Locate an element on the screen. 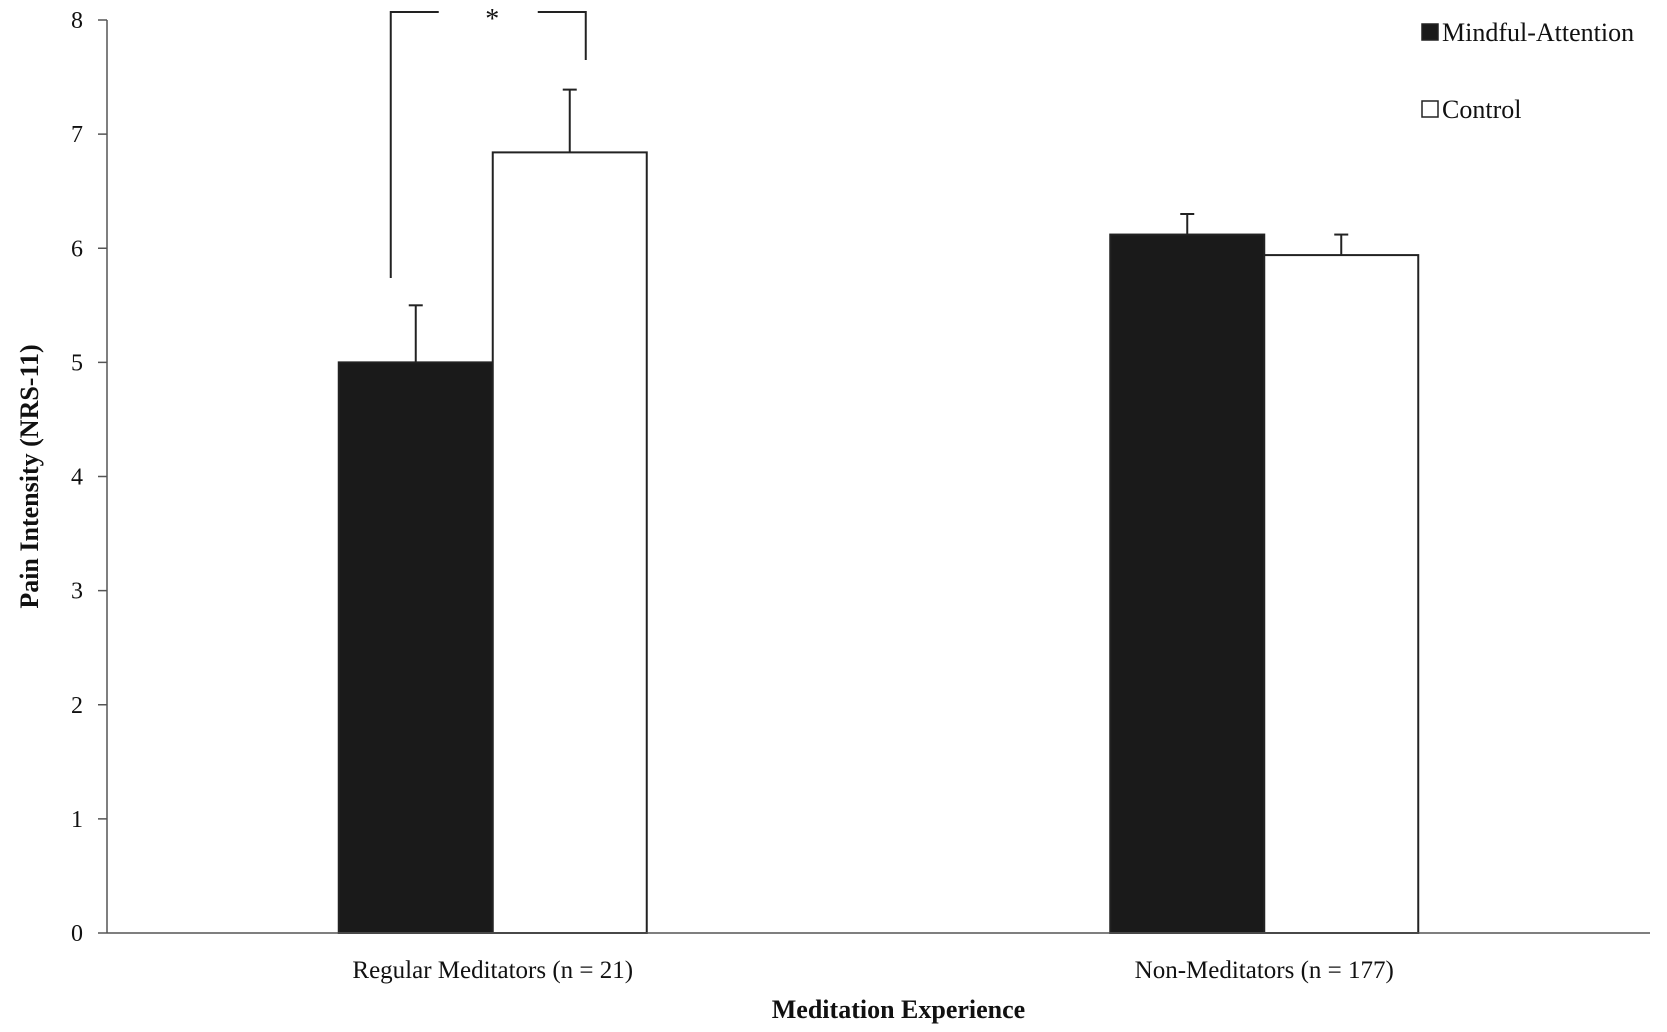 This screenshot has width=1667, height=1032. x-category-label: Non-Meditators (n = 177) is located at coordinates (1264, 970).